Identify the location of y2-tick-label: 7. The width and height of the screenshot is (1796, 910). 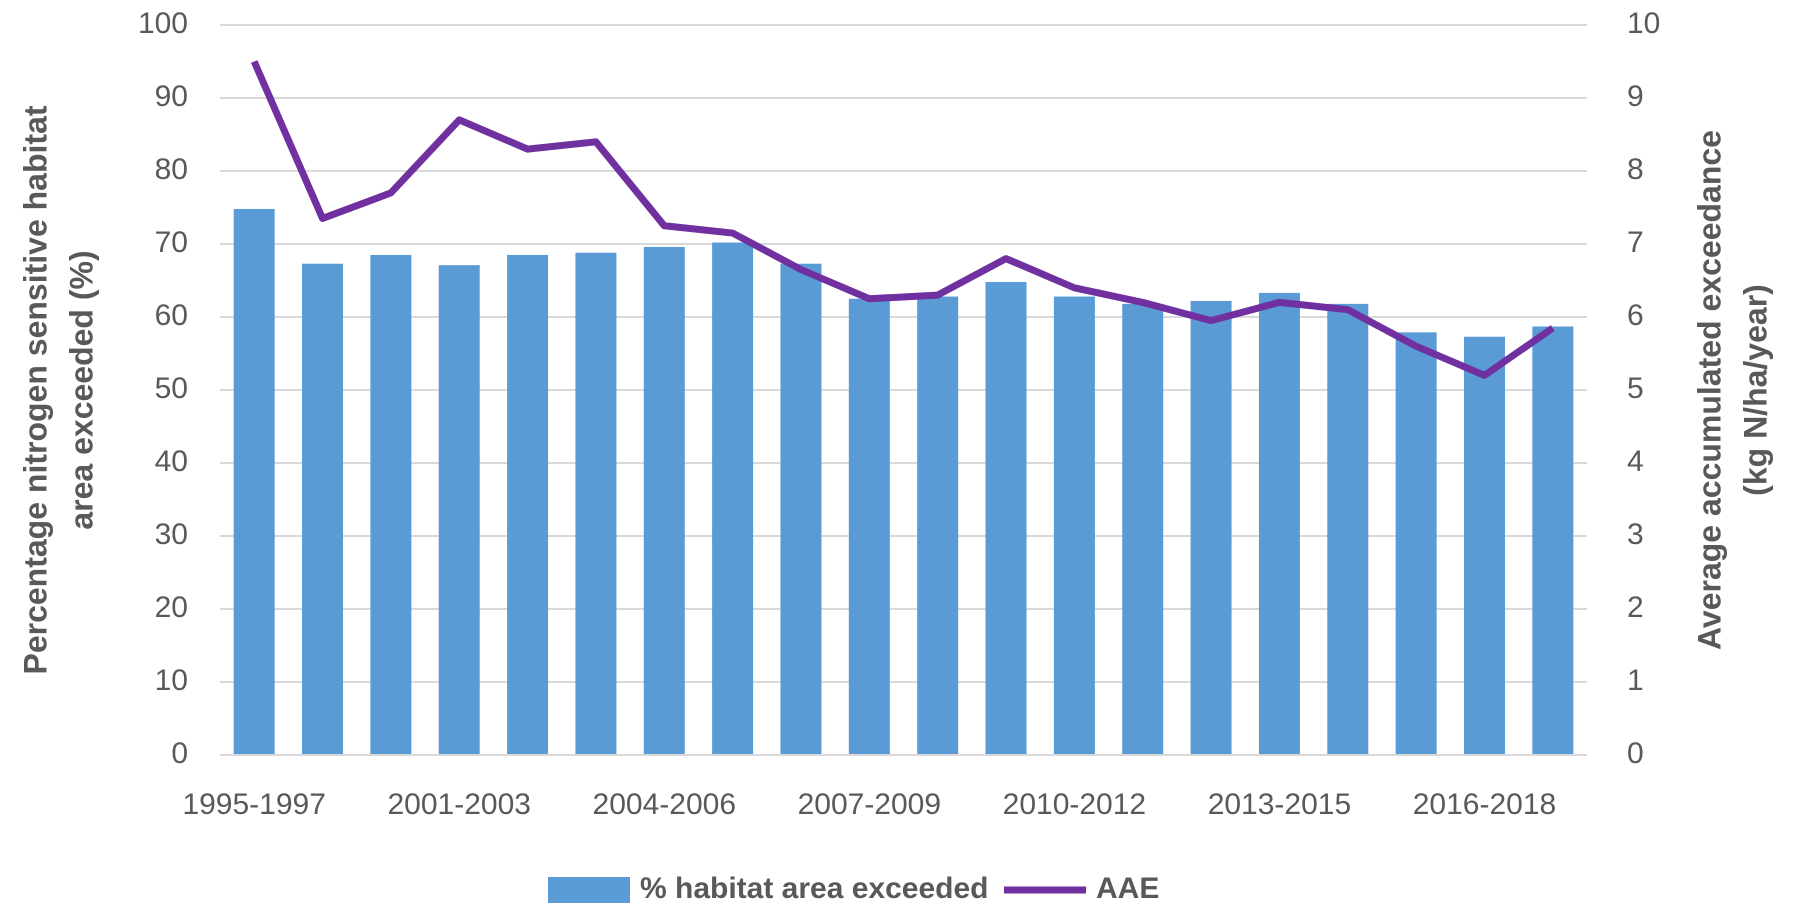
(1635, 242).